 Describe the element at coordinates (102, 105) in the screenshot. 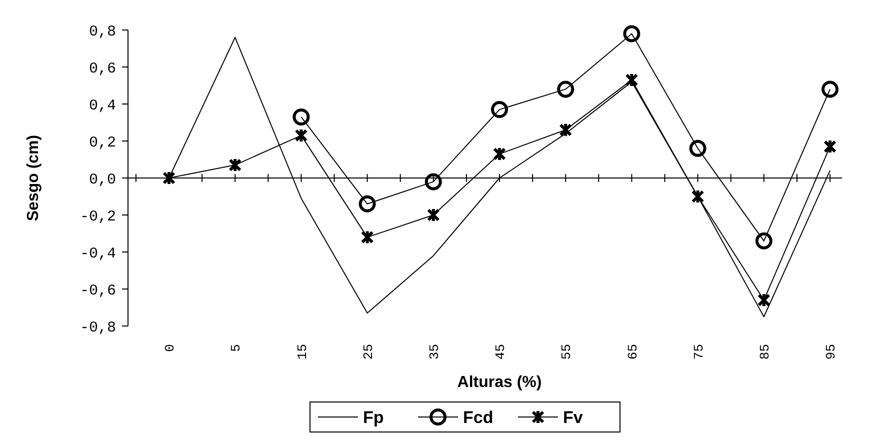

I see `y-tick-label: 0,4` at that location.